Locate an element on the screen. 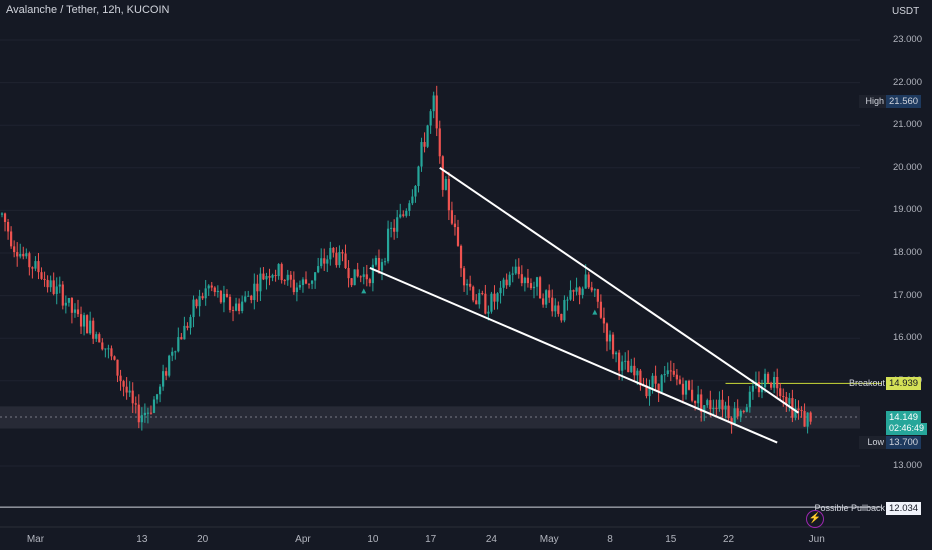  flash-icon: ⚡ is located at coordinates (815, 519).